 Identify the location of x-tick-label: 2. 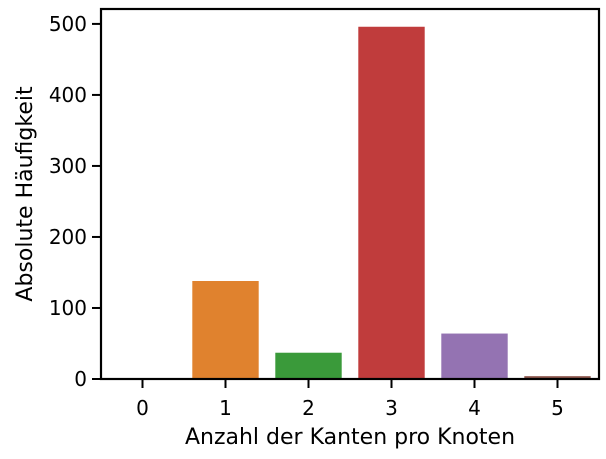
(308, 408).